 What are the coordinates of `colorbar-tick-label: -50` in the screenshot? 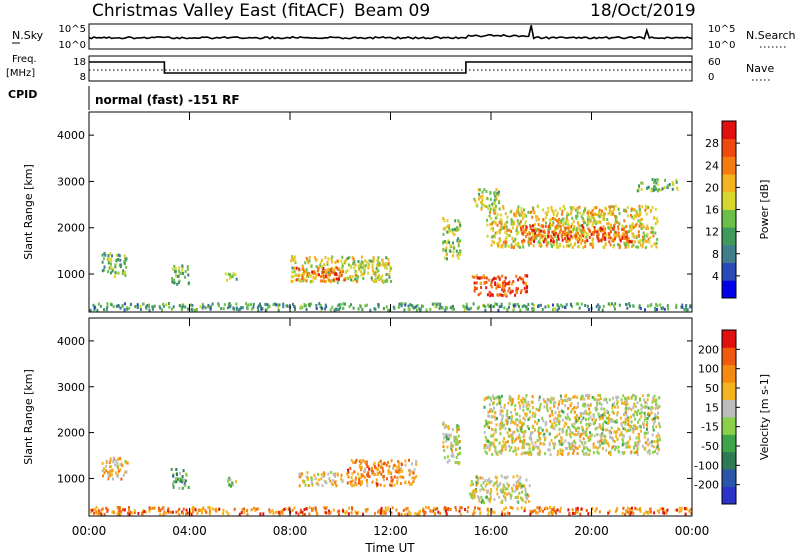 It's located at (710, 446).